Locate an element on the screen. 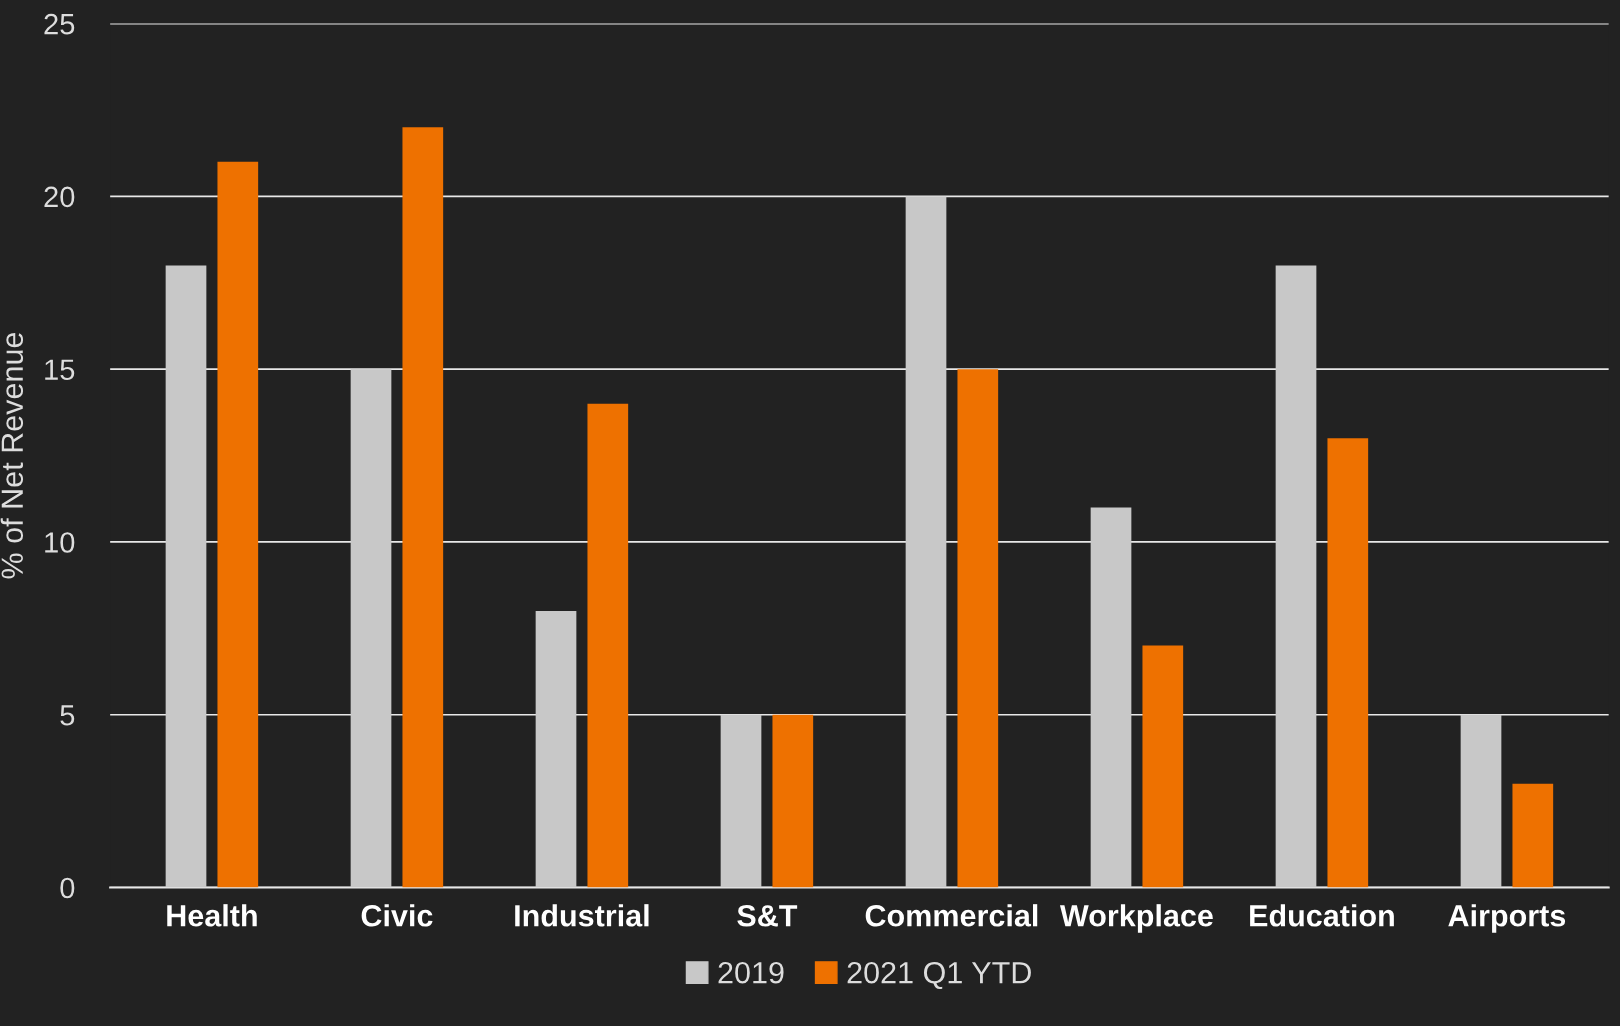 This screenshot has height=1026, width=1620. x-tick-label: Commercial is located at coordinates (951, 915).